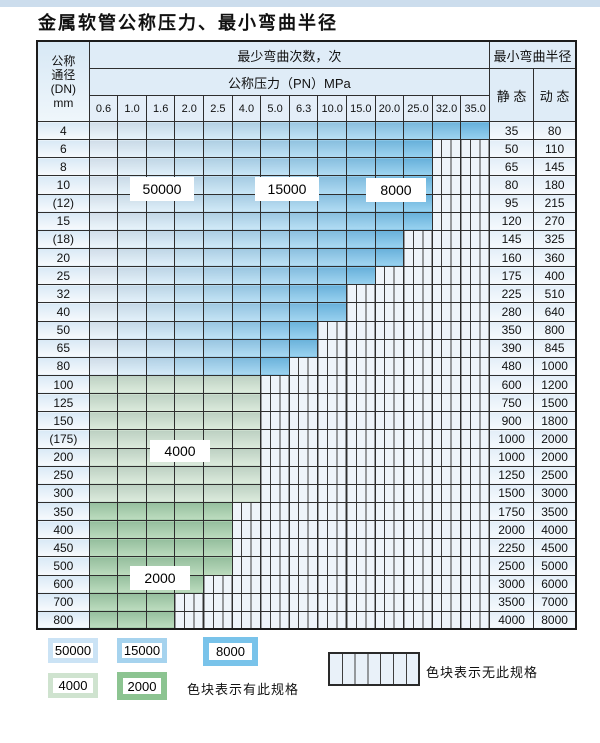 The image size is (600, 743). I want to click on dn-cell: (175), so click(63, 439).